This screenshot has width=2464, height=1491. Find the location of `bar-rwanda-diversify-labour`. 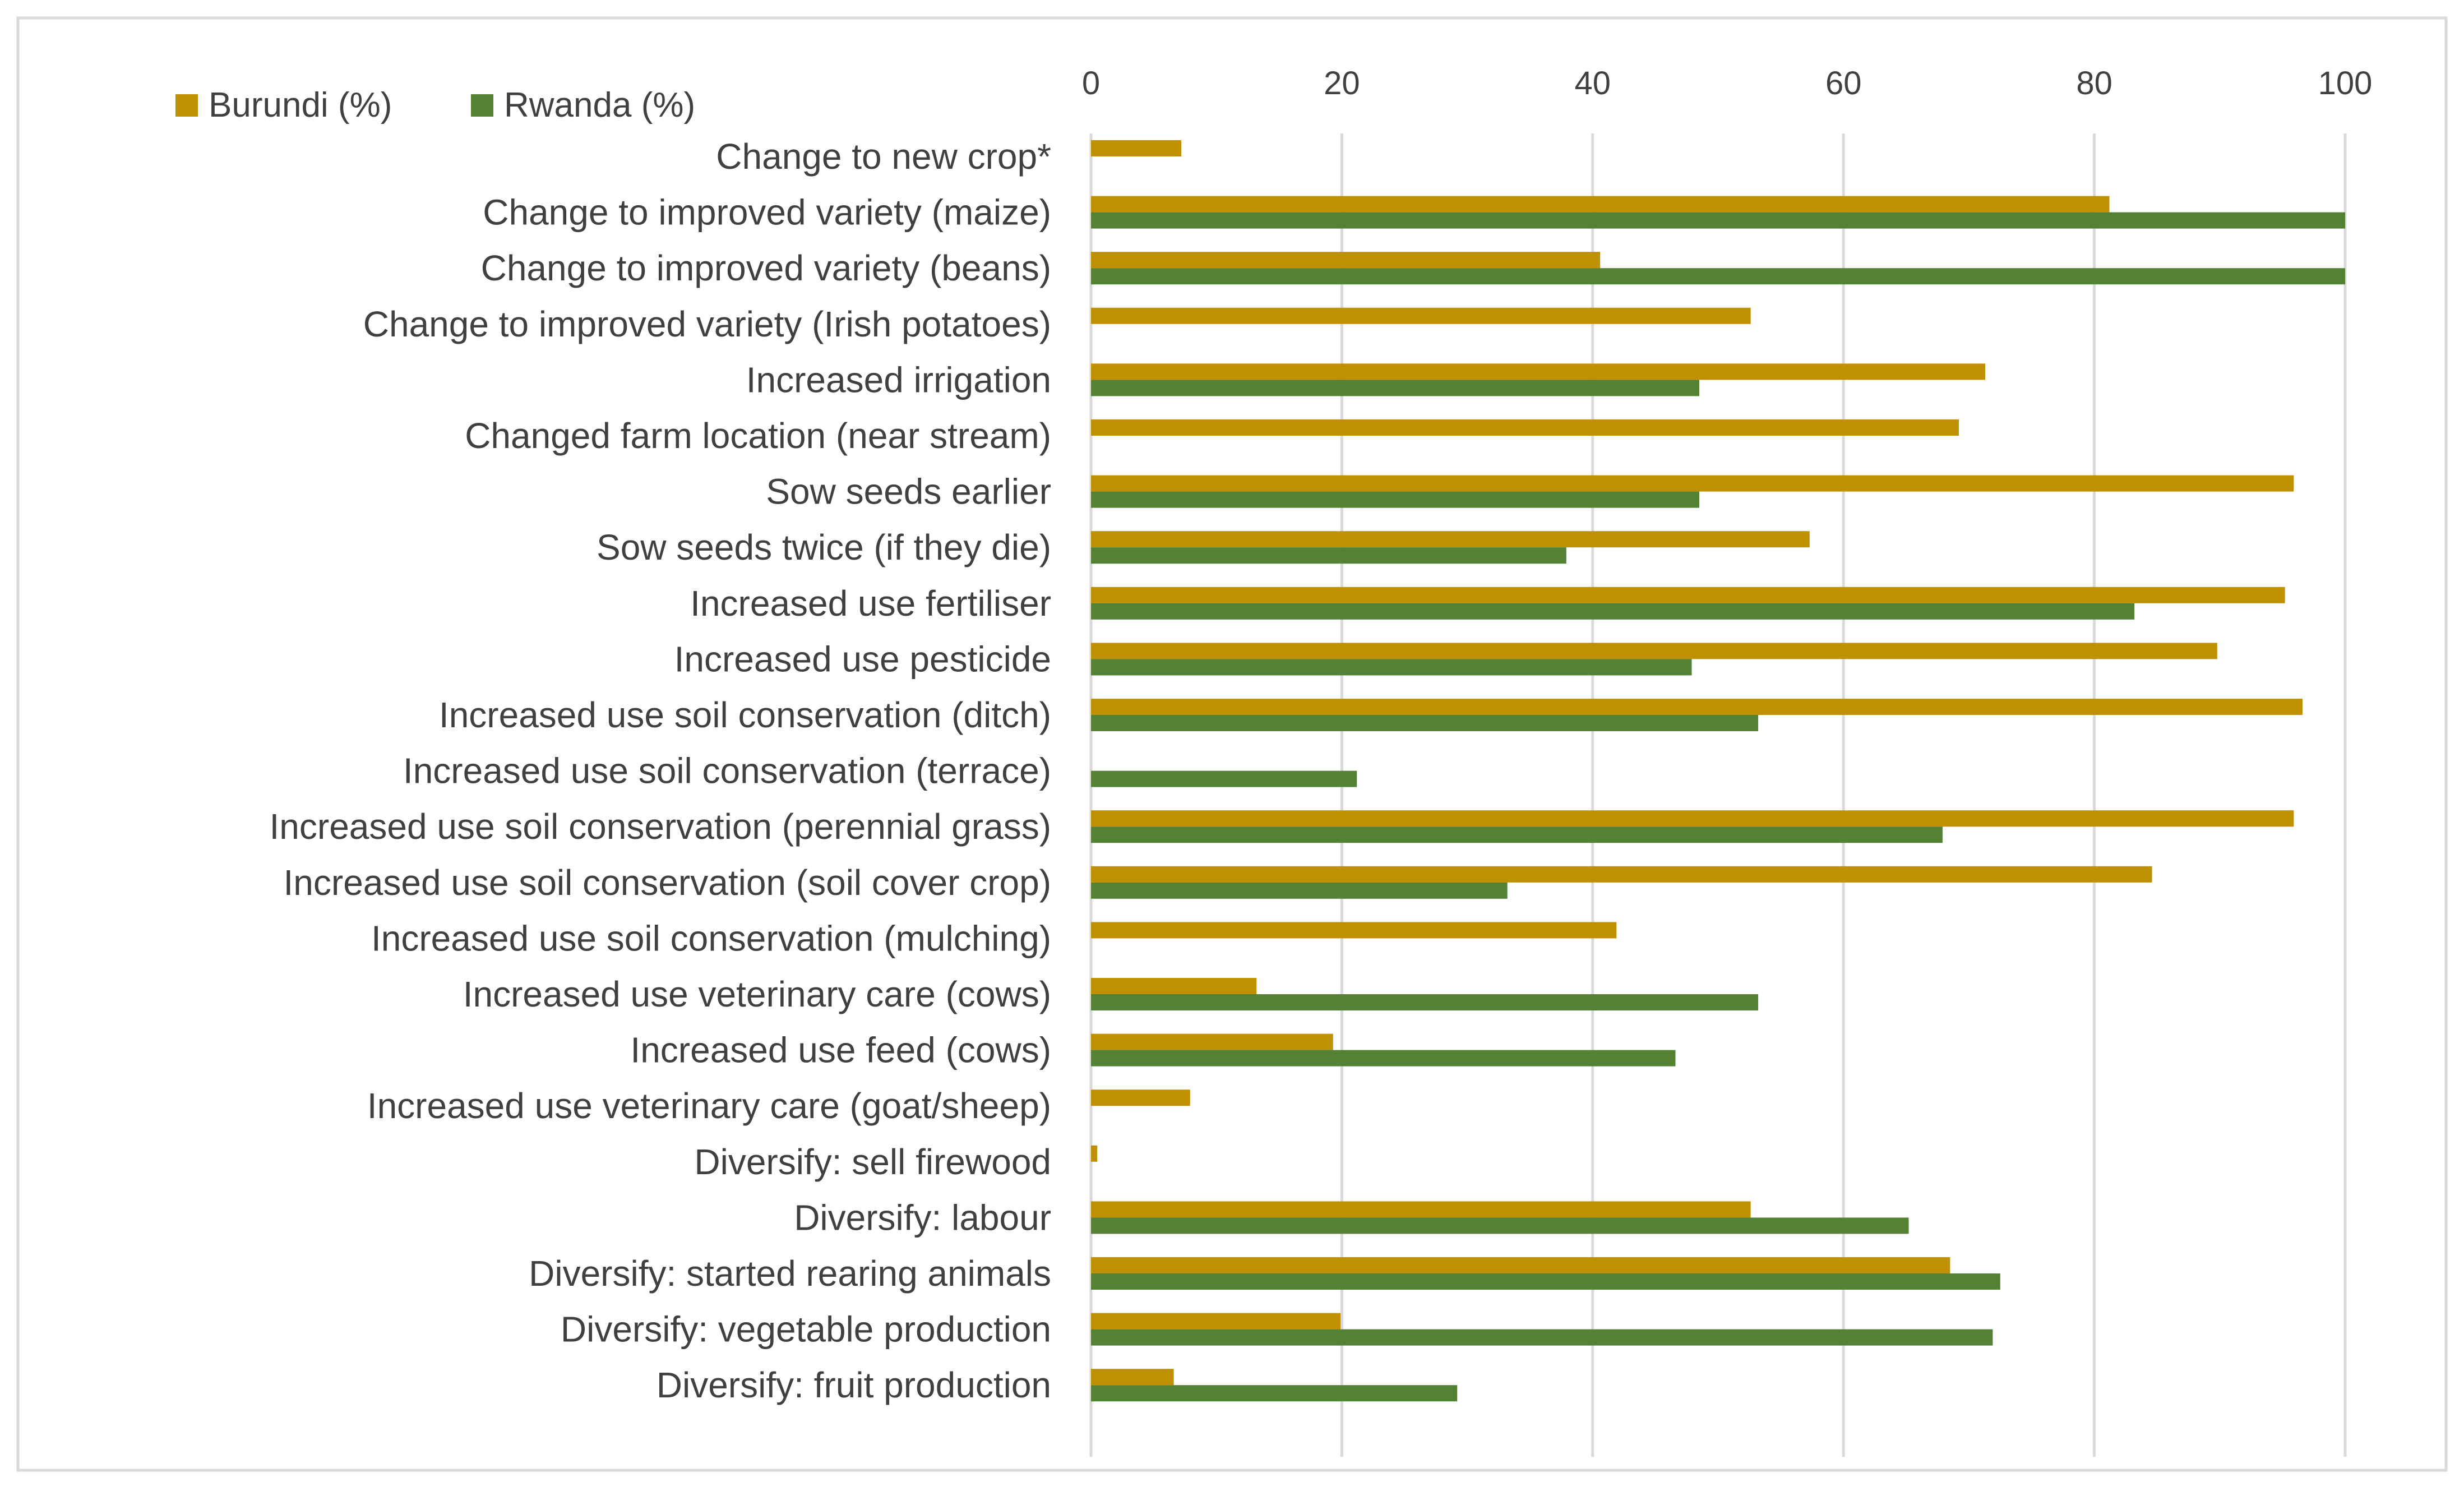

bar-rwanda-diversify-labour is located at coordinates (1500, 1225).